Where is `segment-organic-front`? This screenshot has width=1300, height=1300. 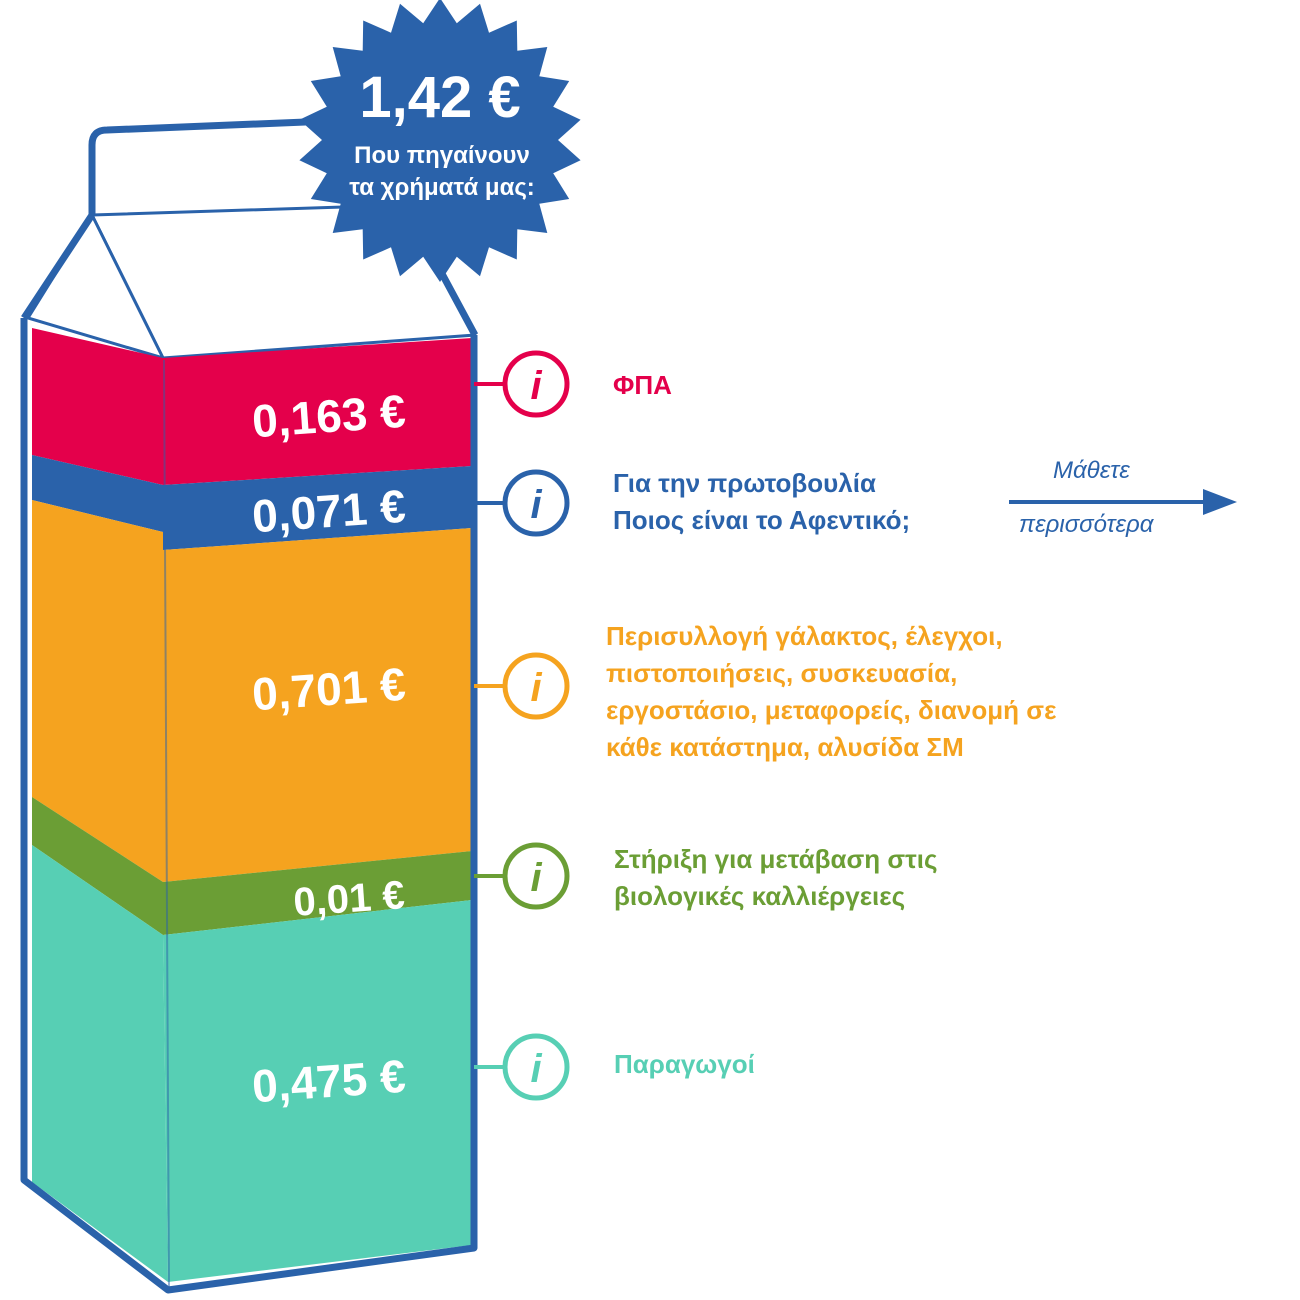 segment-organic-front is located at coordinates (317, 893).